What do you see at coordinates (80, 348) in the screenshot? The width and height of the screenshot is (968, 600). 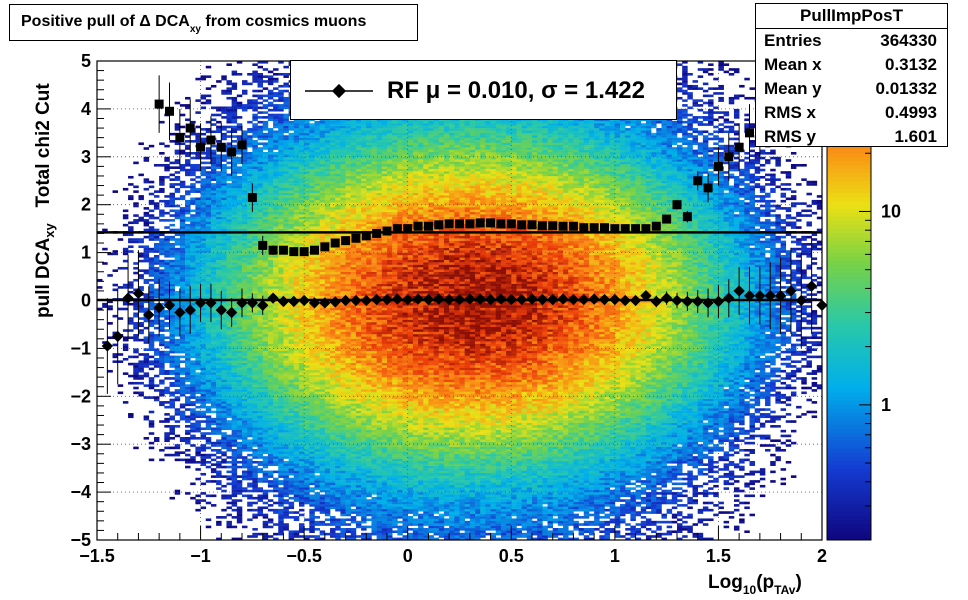 I see `y-tick-label: −1` at bounding box center [80, 348].